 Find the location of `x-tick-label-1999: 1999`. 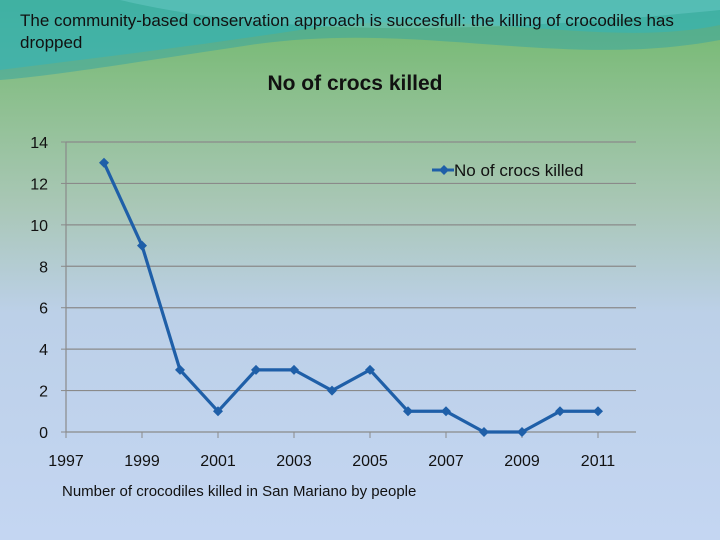

x-tick-label-1999: 1999 is located at coordinates (142, 461).